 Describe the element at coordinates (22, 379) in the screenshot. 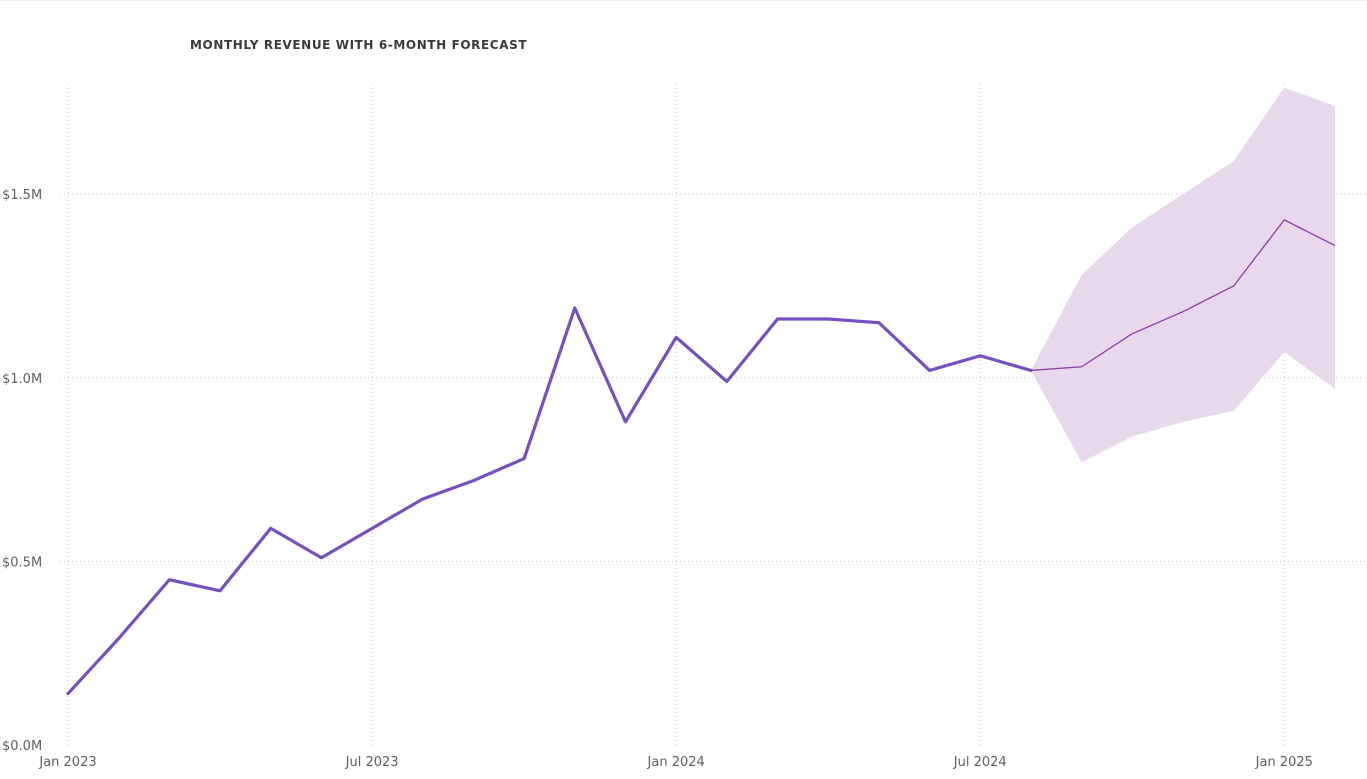

I see `y-tick-label: $1.0M` at that location.